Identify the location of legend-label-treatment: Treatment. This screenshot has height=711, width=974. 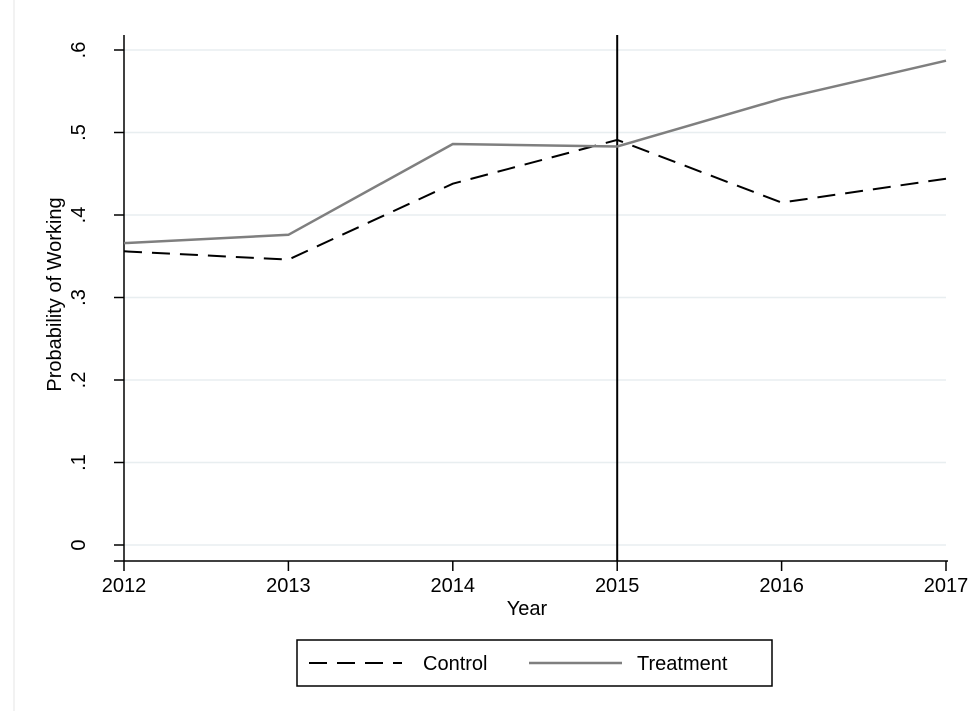
(682, 664).